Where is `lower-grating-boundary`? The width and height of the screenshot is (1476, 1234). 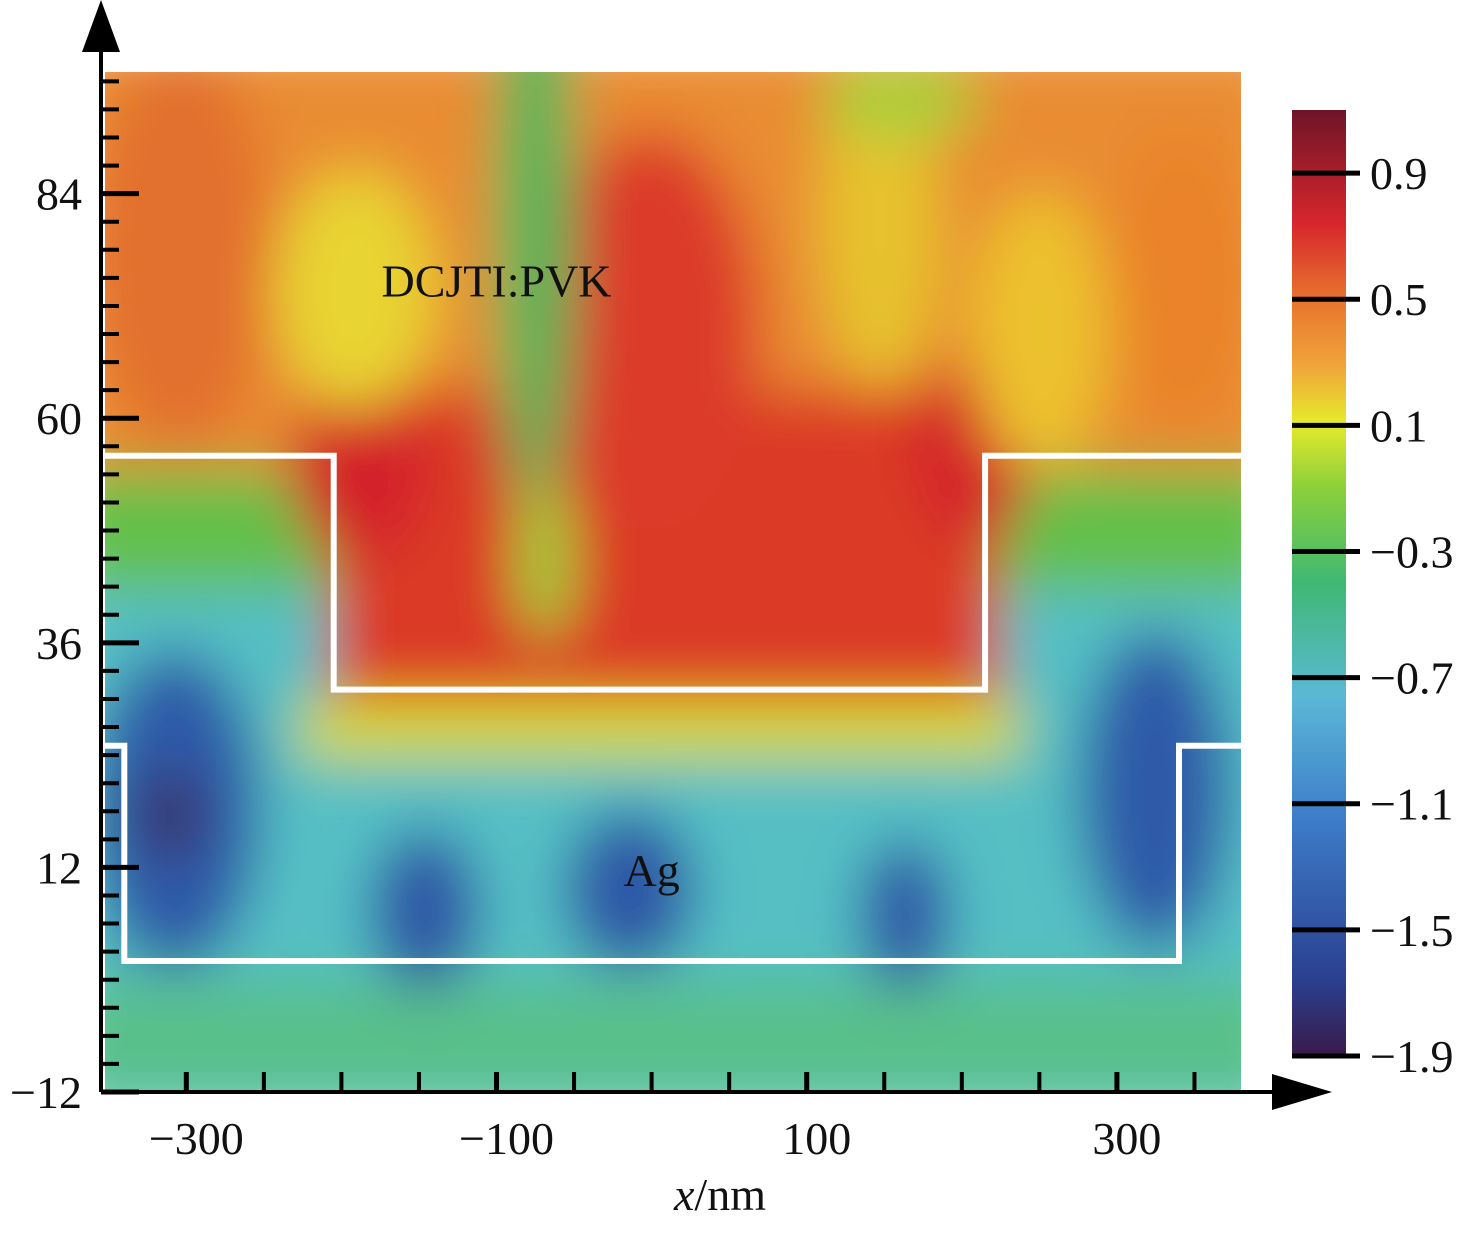
lower-grating-boundary is located at coordinates (671, 853).